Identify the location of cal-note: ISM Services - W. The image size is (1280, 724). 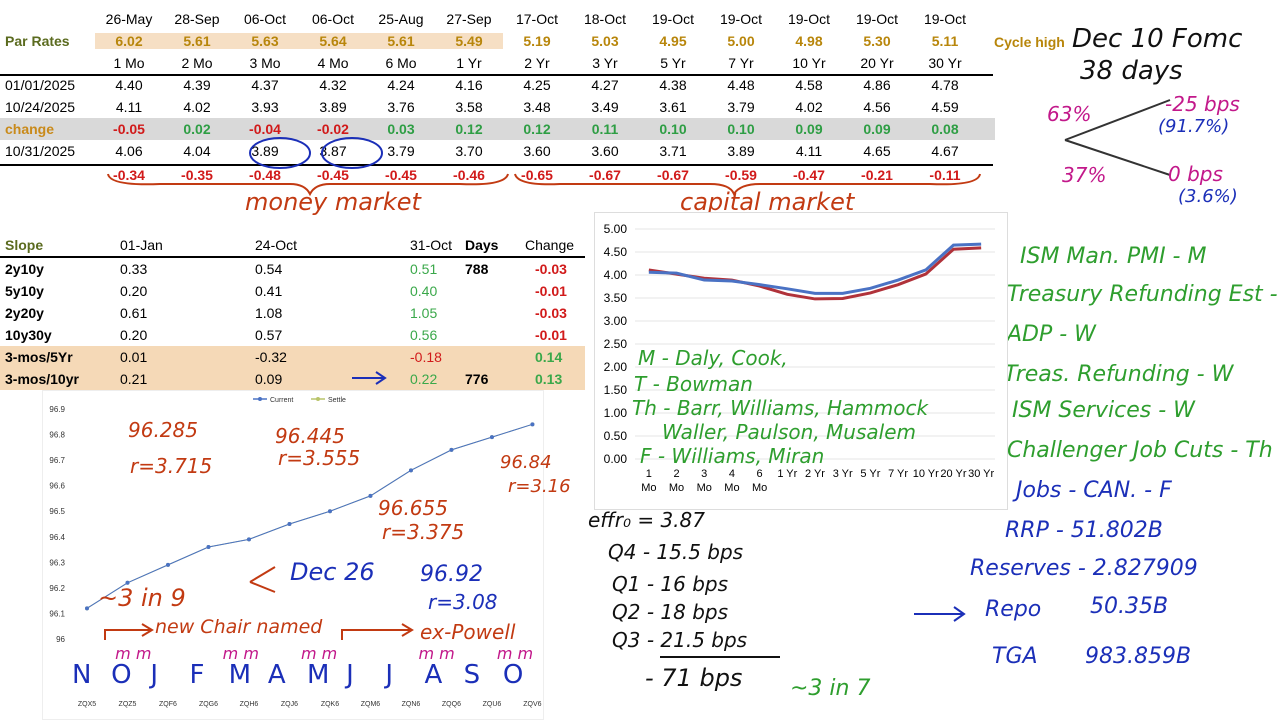
(1103, 410).